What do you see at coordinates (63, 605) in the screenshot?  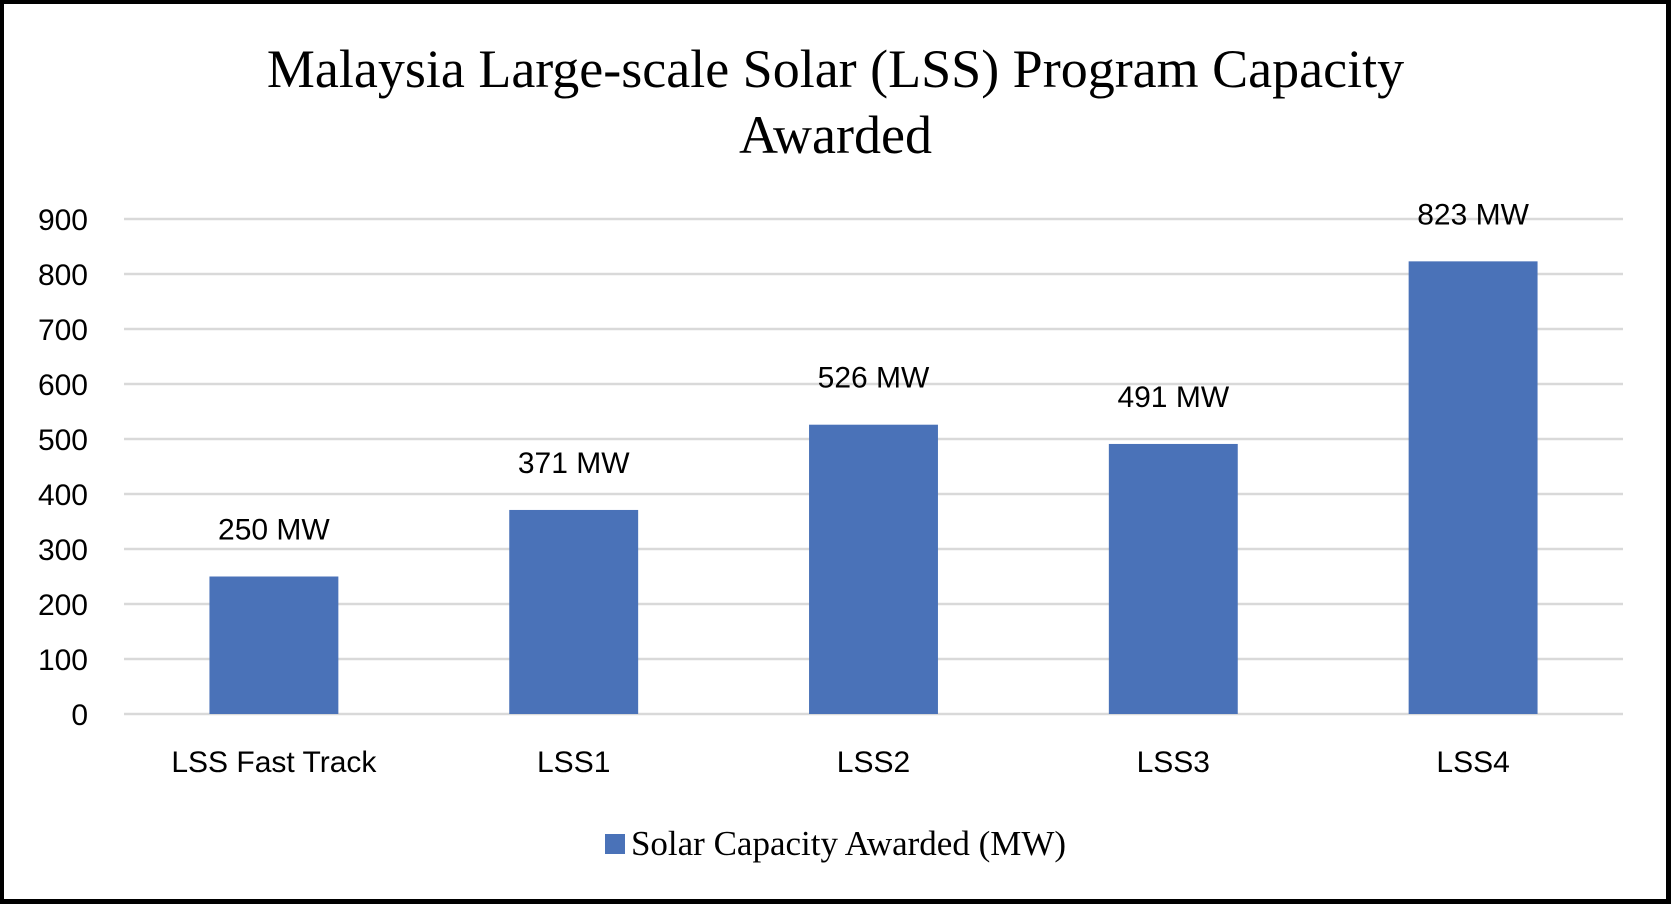 I see `y-tick-label: 200` at bounding box center [63, 605].